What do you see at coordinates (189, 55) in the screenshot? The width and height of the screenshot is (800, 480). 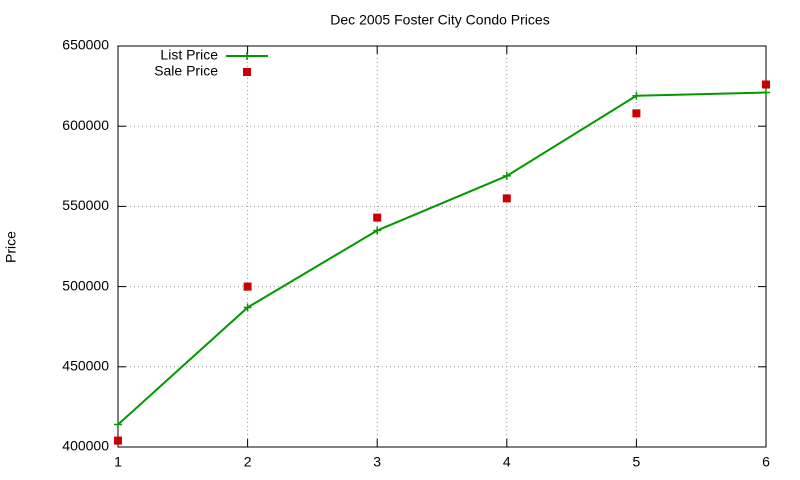 I see `legend-label: List Price` at bounding box center [189, 55].